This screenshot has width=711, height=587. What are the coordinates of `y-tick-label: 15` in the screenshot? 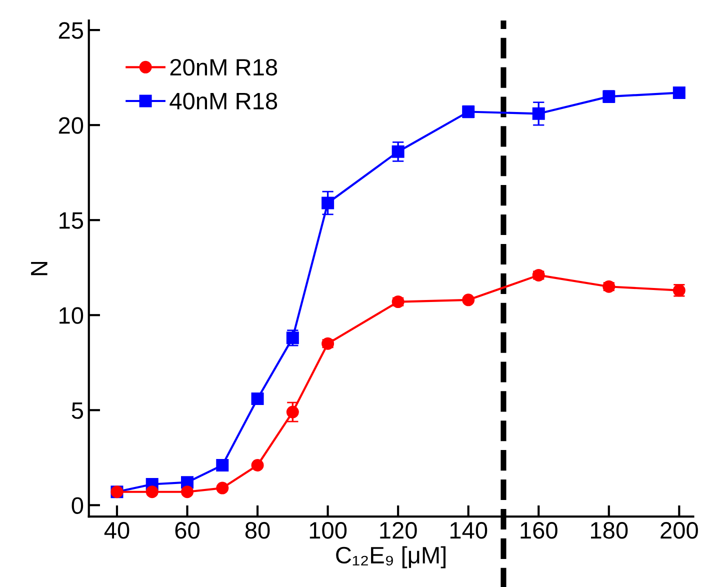 It's located at (72, 220).